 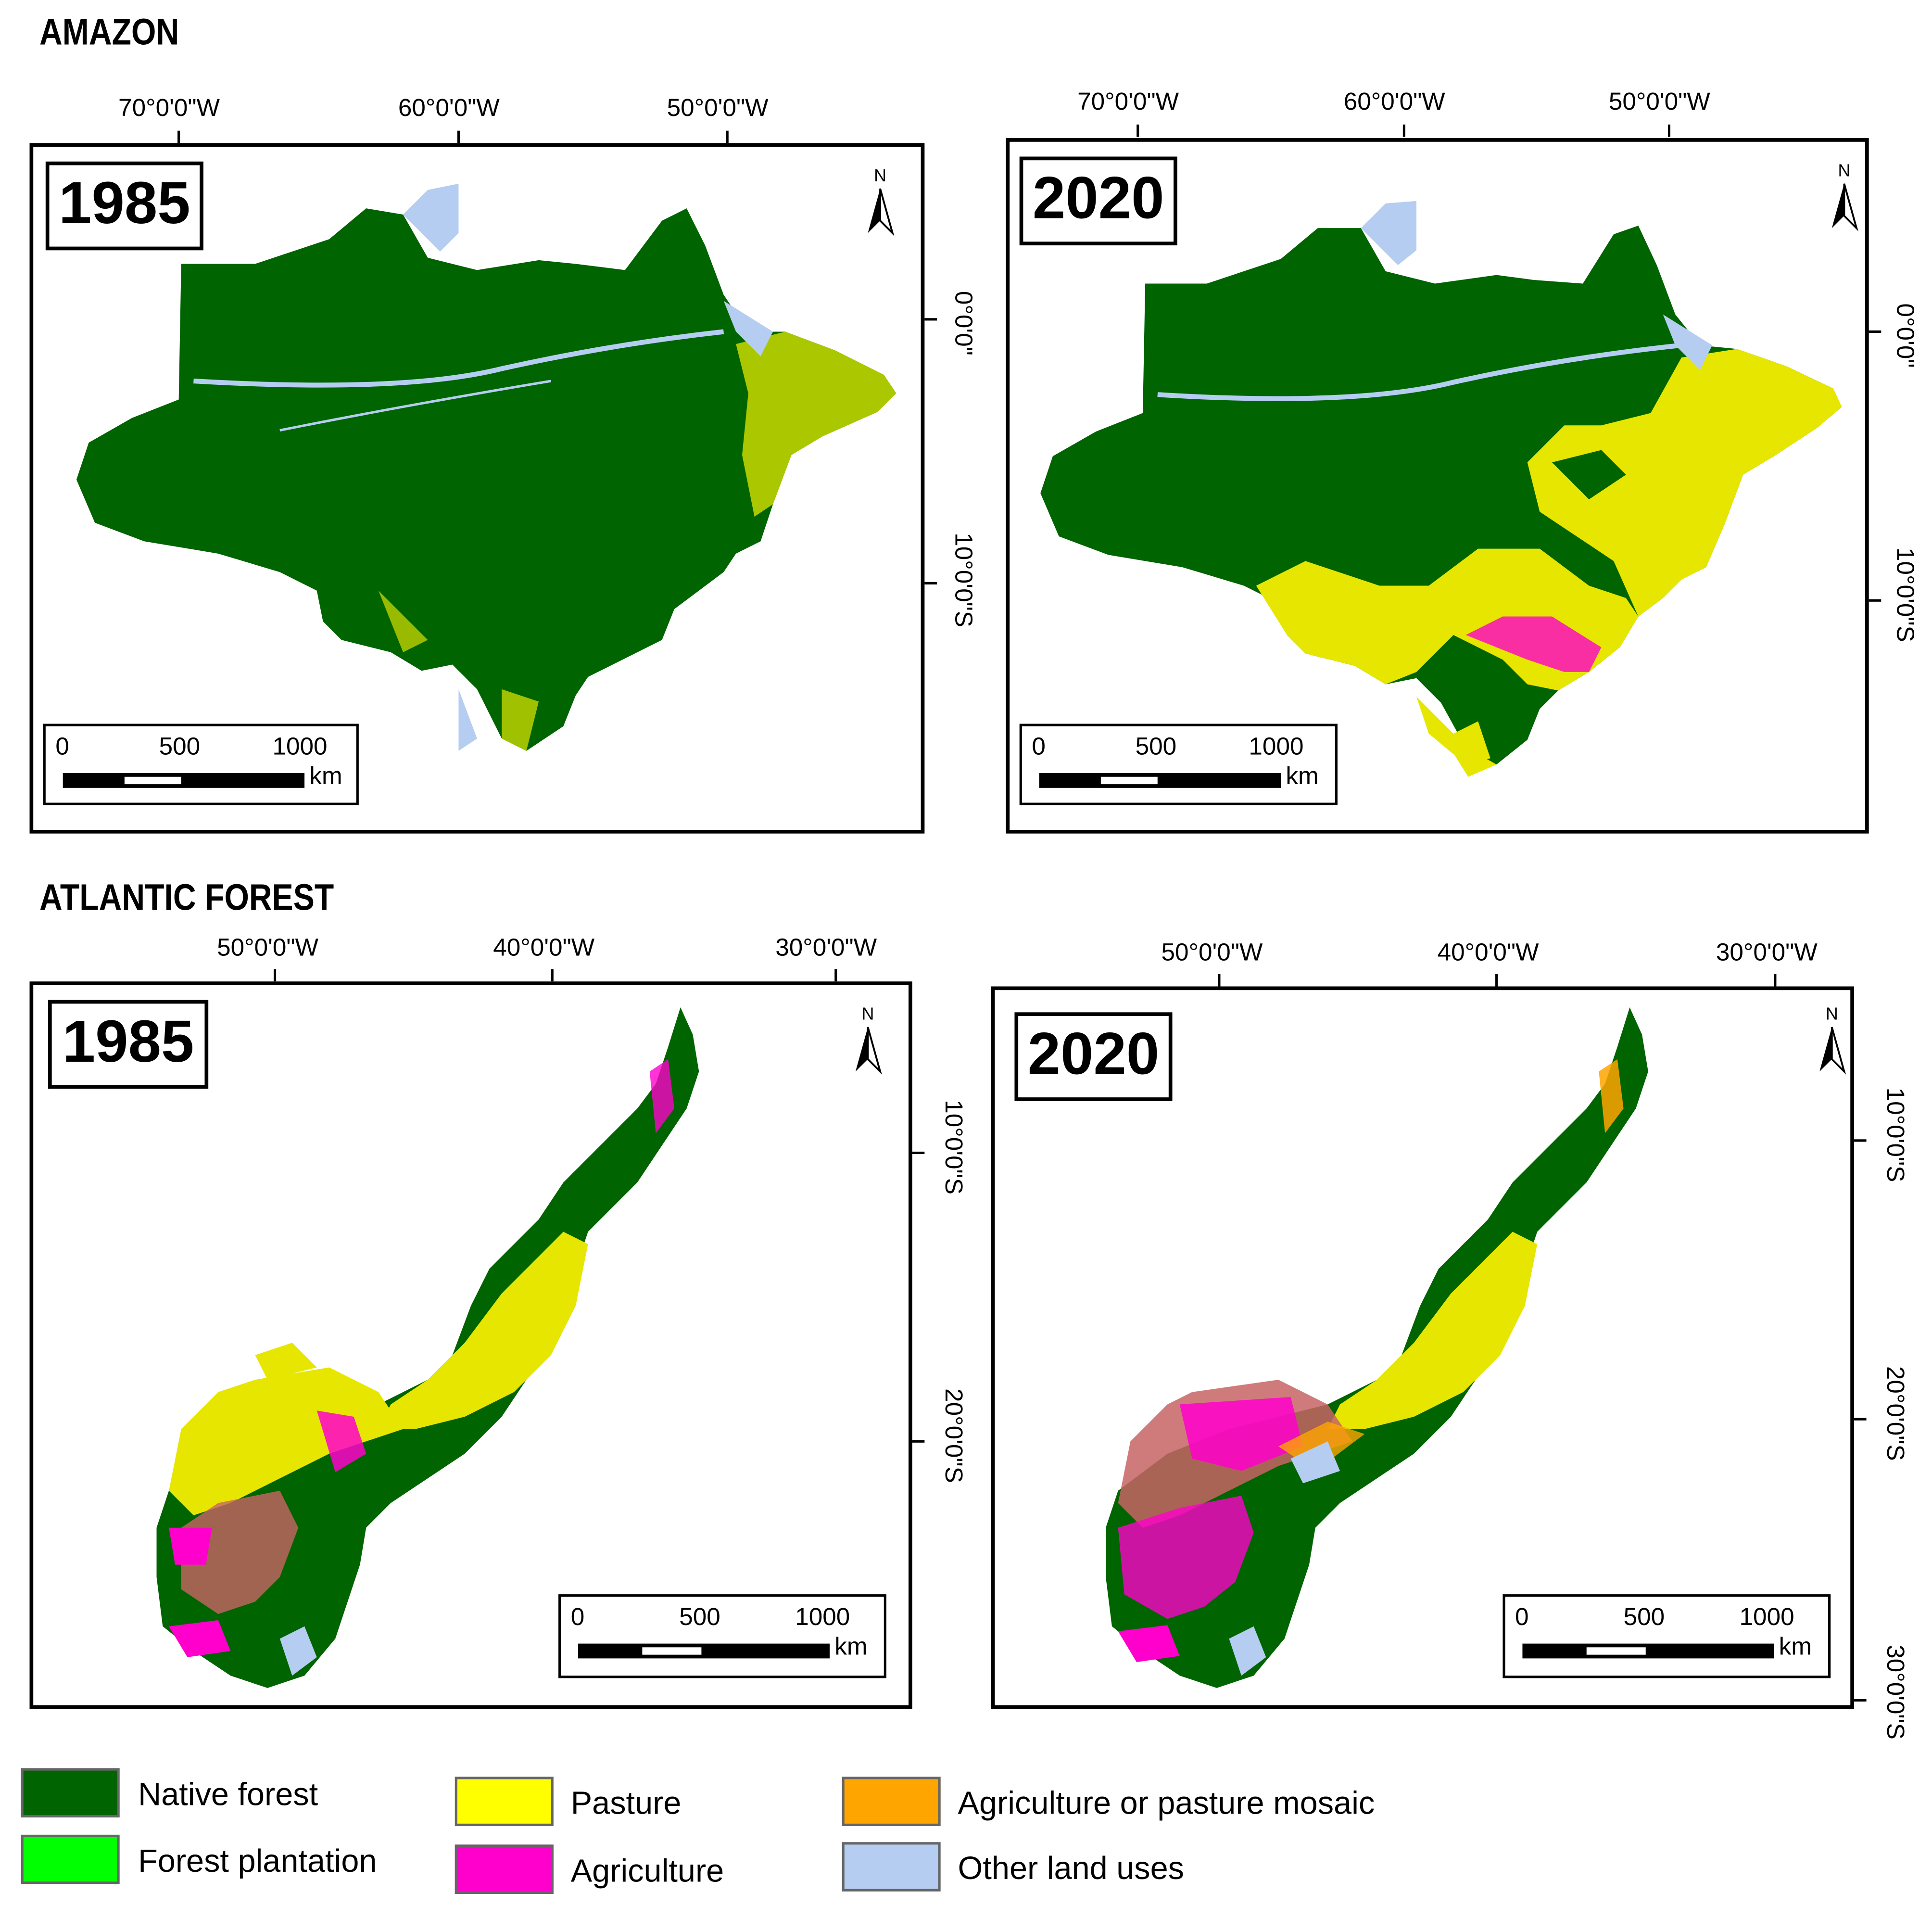 I want to click on amazon-1985-map, so click(x=486, y=467).